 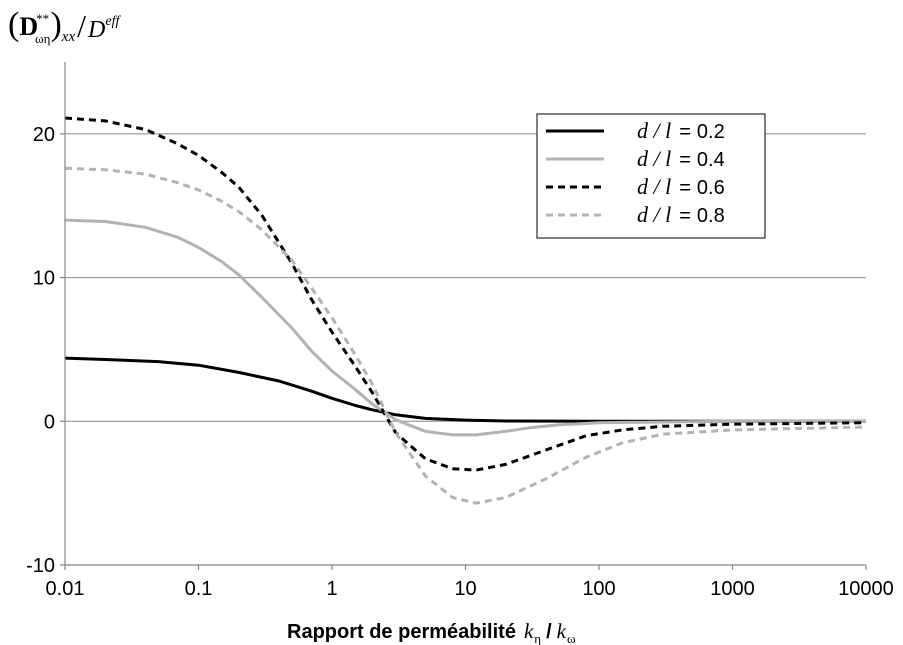 What do you see at coordinates (465, 389) in the screenshot?
I see `series-line-0.2` at bounding box center [465, 389].